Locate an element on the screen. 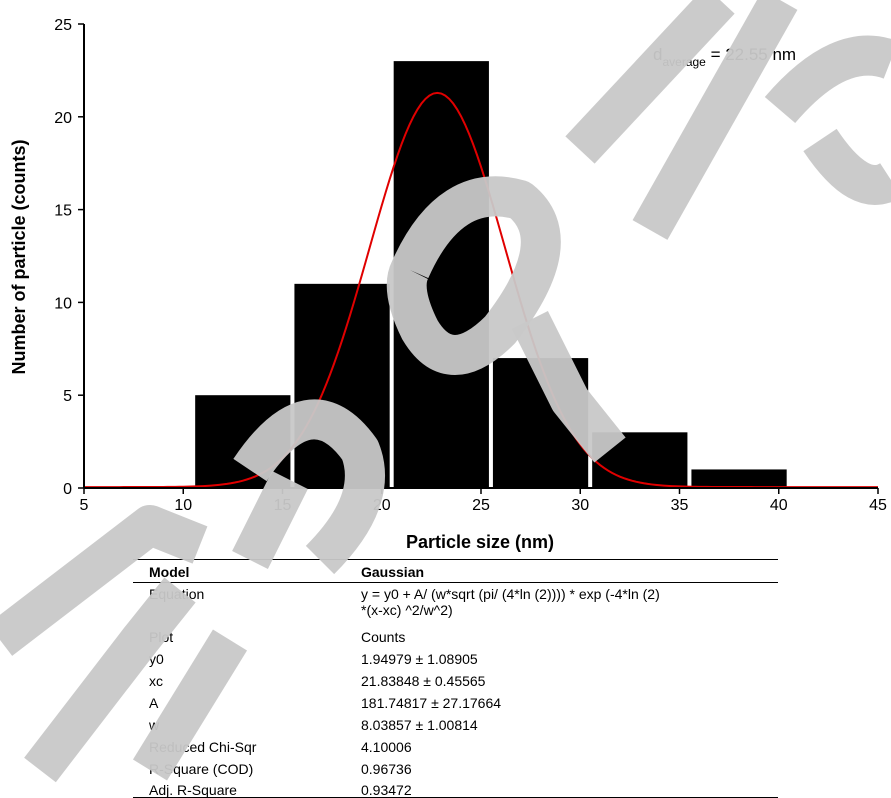 This screenshot has width=891, height=798. annotation-subscript: average is located at coordinates (684, 62).